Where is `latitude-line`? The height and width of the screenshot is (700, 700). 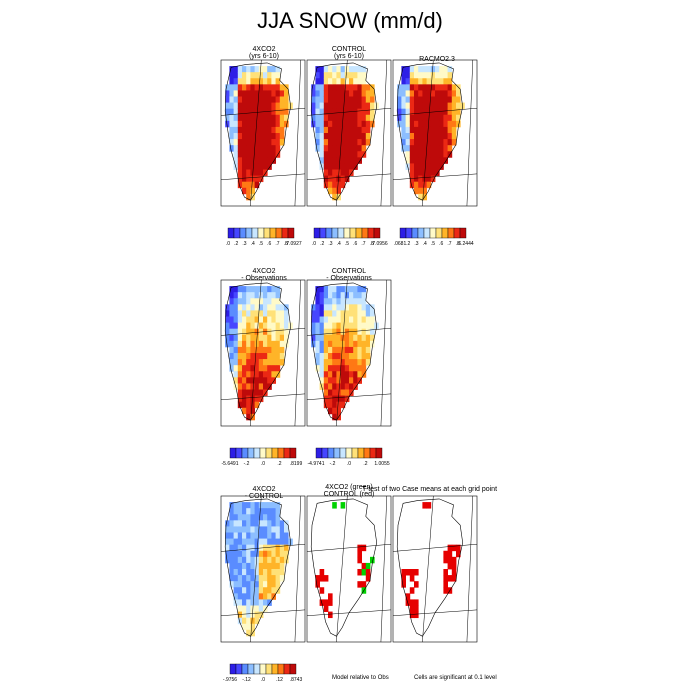
latitude-line is located at coordinates (349, 331).